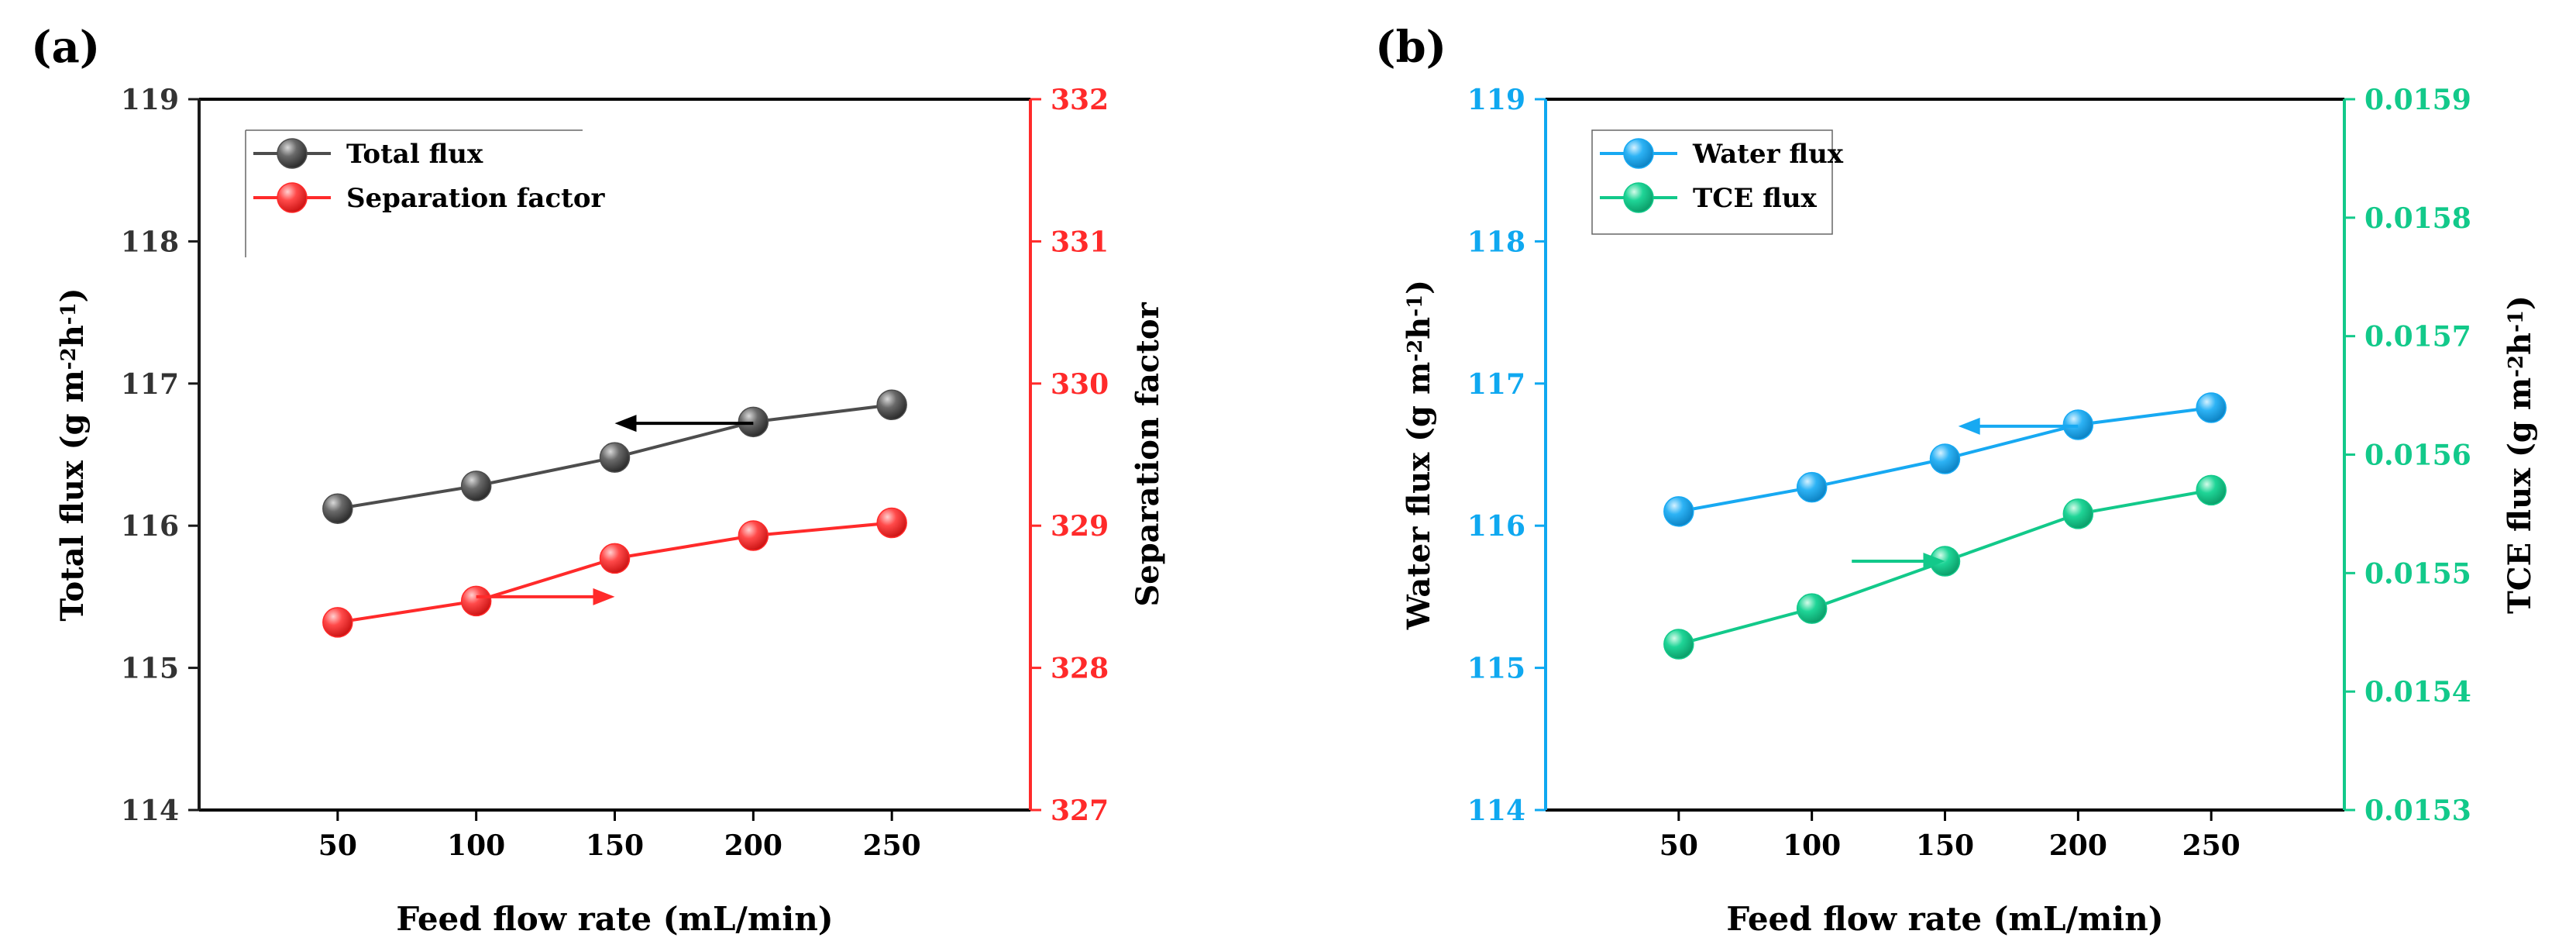  I want to click on right-y-tick-label: 0.0158, so click(2417, 219).